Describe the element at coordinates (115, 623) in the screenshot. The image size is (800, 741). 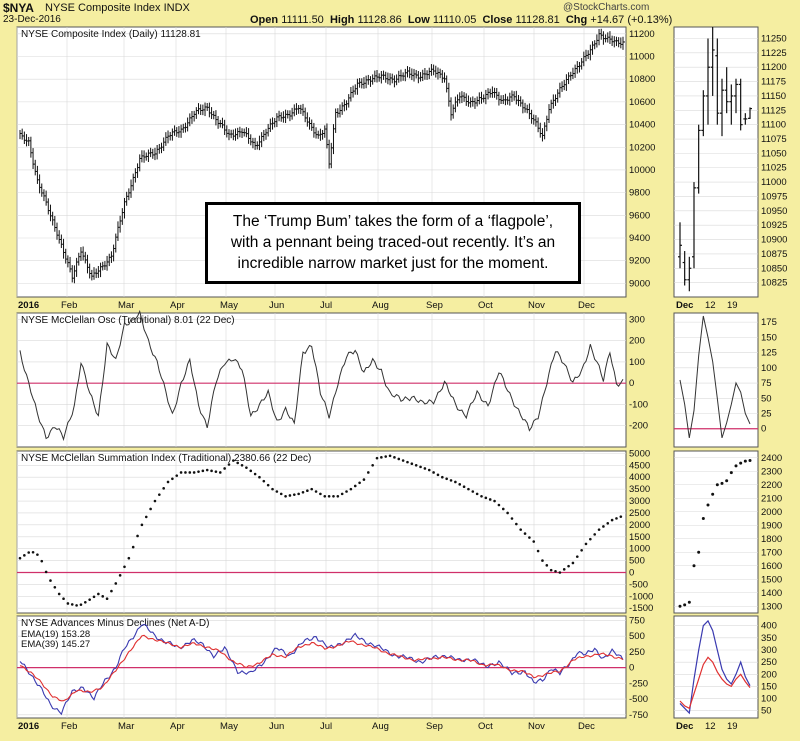
I see `panel-title-ad: NYSE Advances Minus Declines (Net A-D)` at that location.